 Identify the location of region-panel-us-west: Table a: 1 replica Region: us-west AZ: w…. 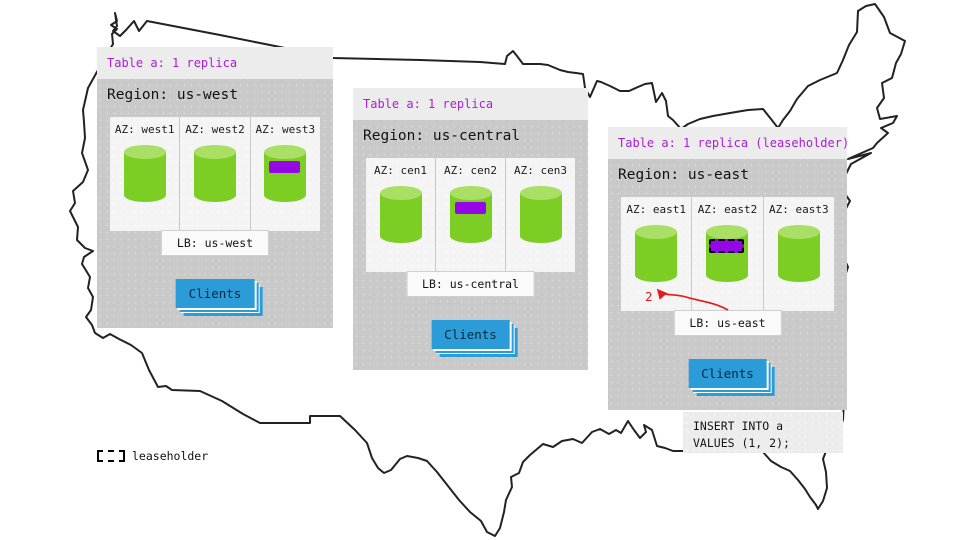
(215, 187).